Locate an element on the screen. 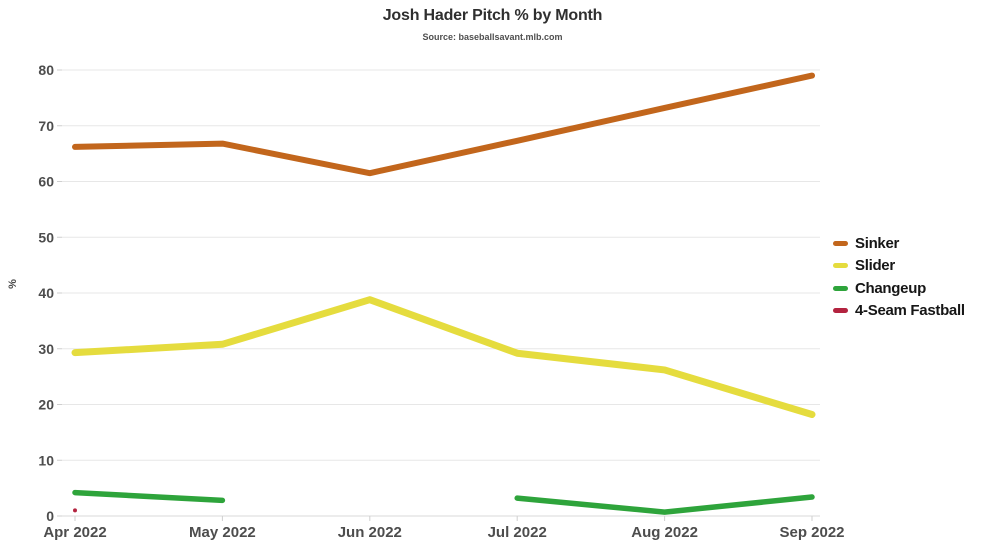  legend-item-slider: Slider is located at coordinates (899, 266).